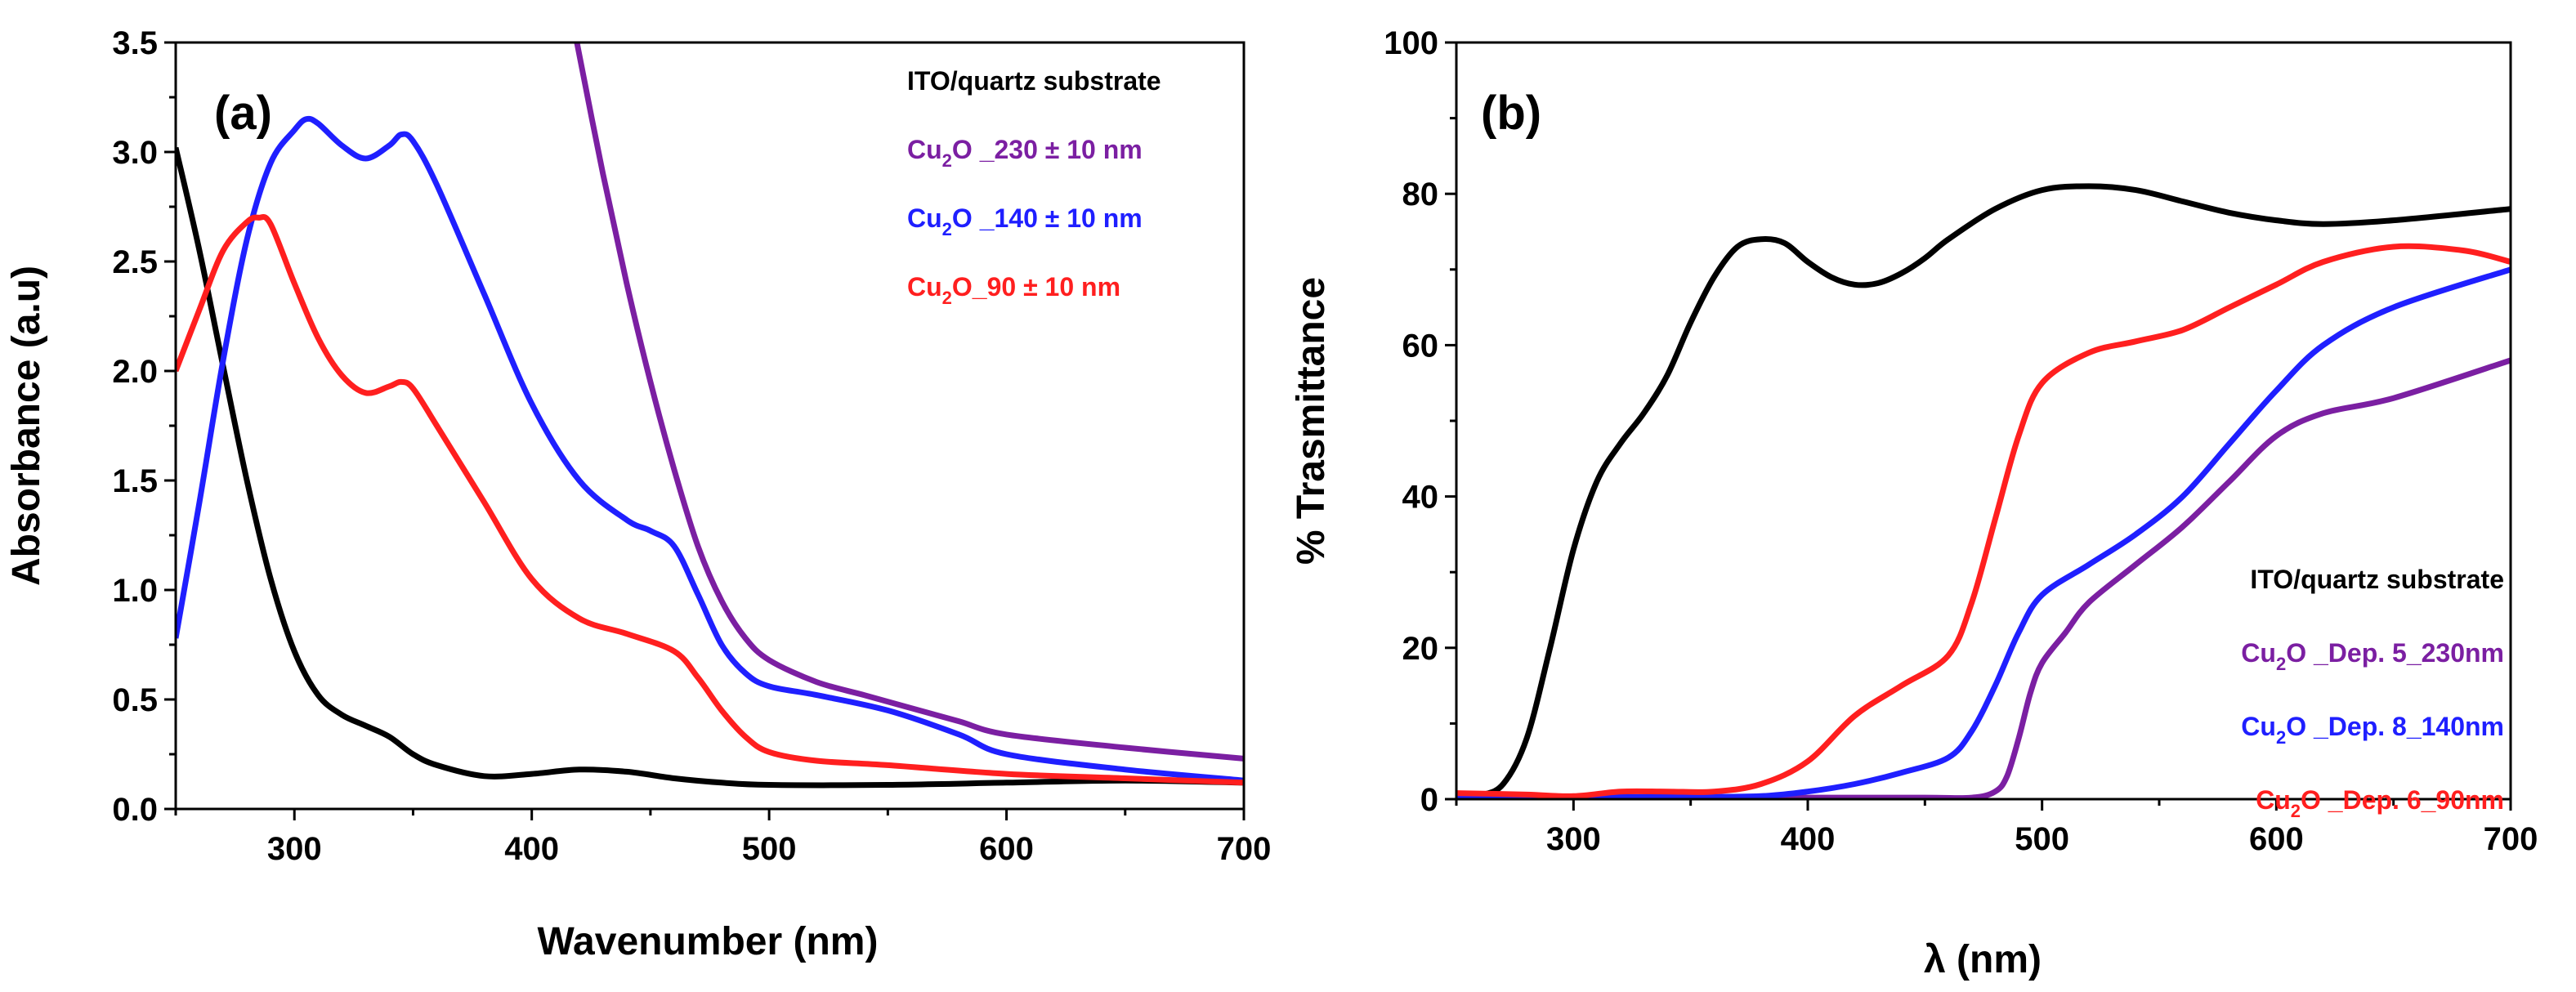  Describe the element at coordinates (1983, 959) in the screenshot. I see `x-axis-label: λ (nm)` at that location.